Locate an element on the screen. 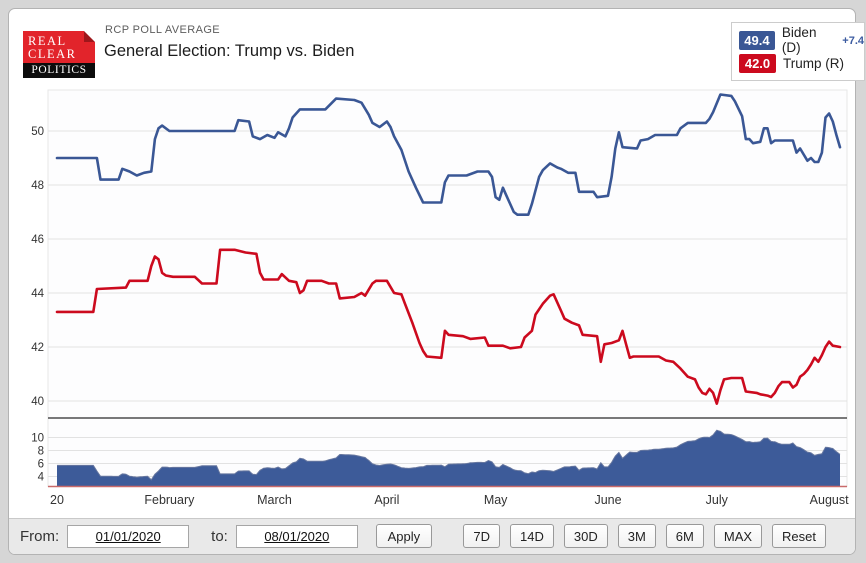 The height and width of the screenshot is (563, 866). from-date-input is located at coordinates (128, 536).